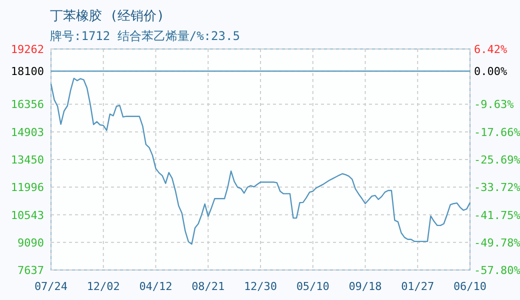 This screenshot has height=300, width=520. I want to click on y-tick-label: 14903, so click(27, 132).